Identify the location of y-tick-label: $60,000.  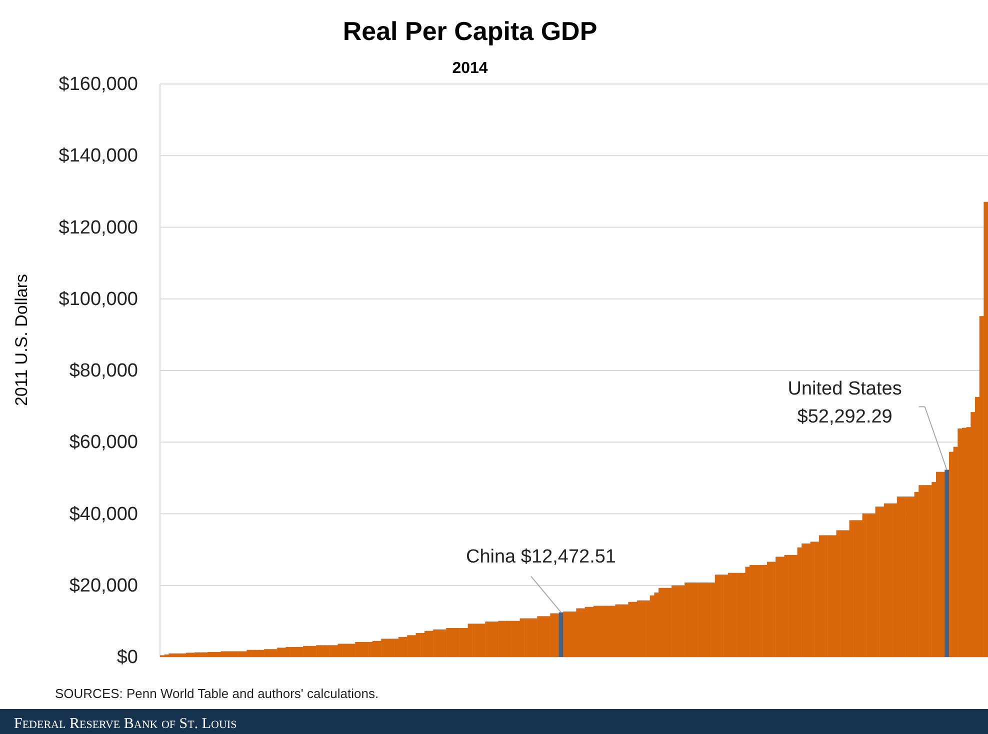
(103, 443).